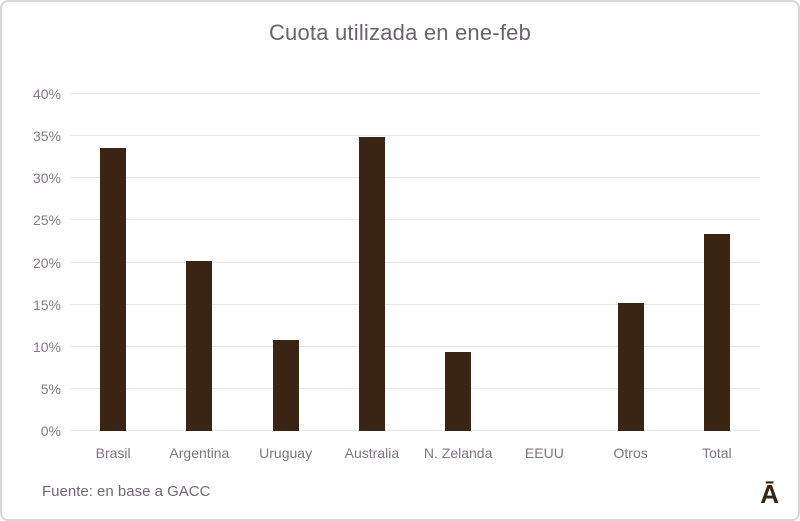  Describe the element at coordinates (46, 346) in the screenshot. I see `y-tick-label-10: 10%` at that location.